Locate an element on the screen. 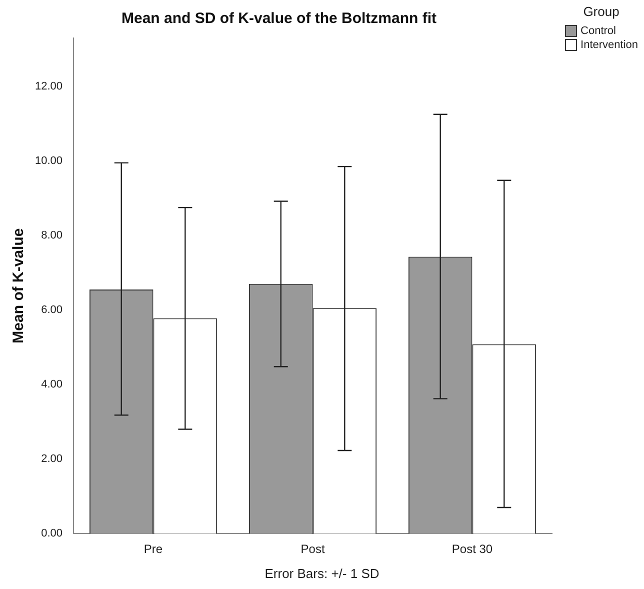 The image size is (644, 589). x-tick-label: Post is located at coordinates (313, 549).